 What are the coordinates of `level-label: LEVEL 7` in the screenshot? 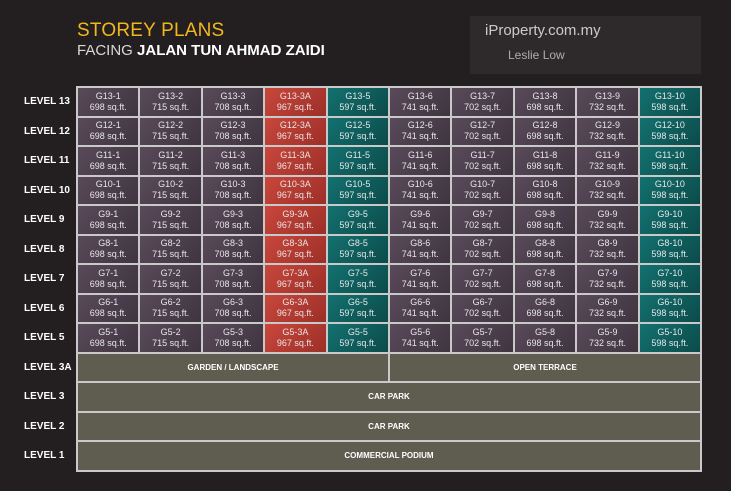 It's located at (44, 279).